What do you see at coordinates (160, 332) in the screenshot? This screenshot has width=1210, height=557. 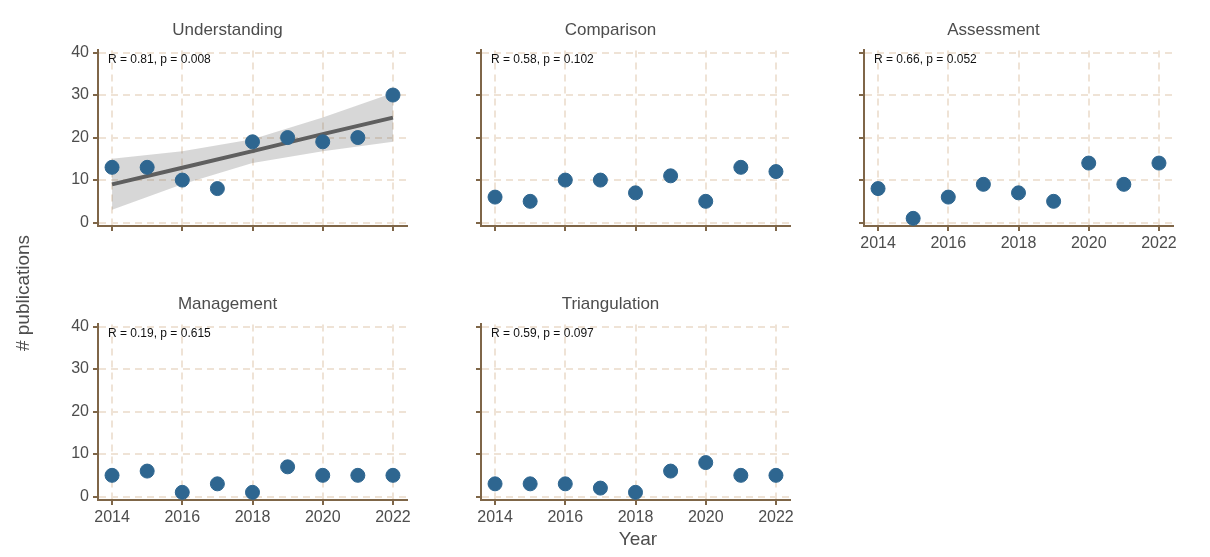 I see `annotation: R = 0.19, p = 0.615` at bounding box center [160, 332].